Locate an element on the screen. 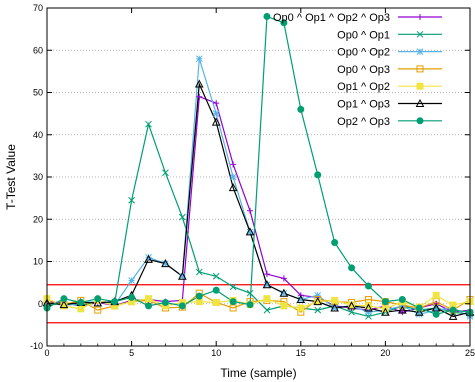 The image size is (475, 382). x-axis-title: Time (sample) is located at coordinates (258, 373).